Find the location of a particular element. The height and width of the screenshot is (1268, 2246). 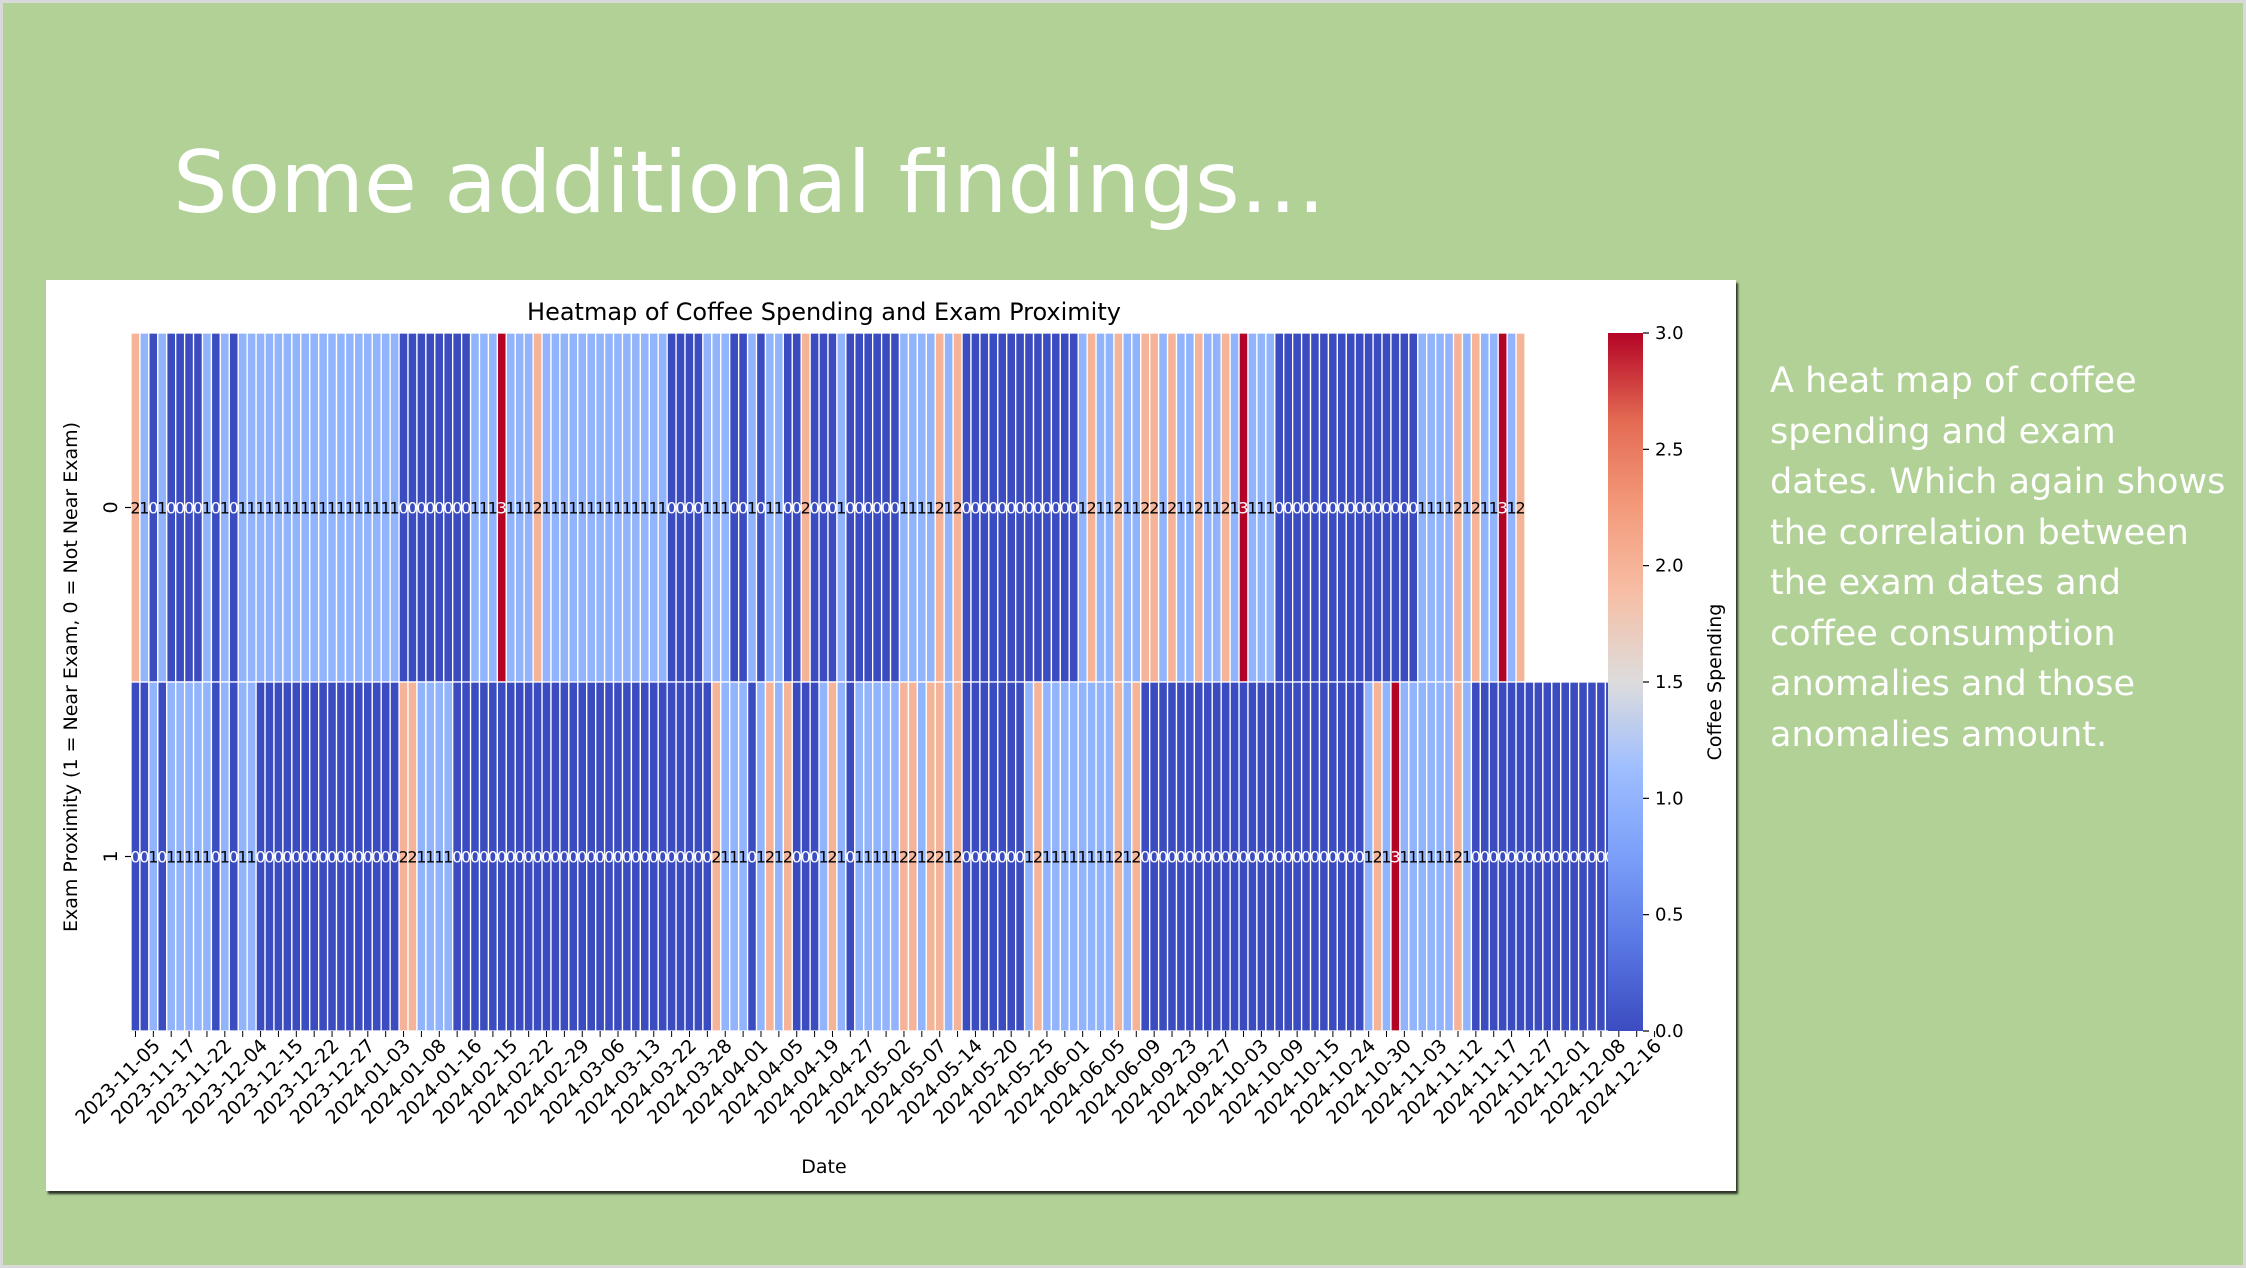

colorbar-tick-label: 2.0 is located at coordinates (1669, 566).